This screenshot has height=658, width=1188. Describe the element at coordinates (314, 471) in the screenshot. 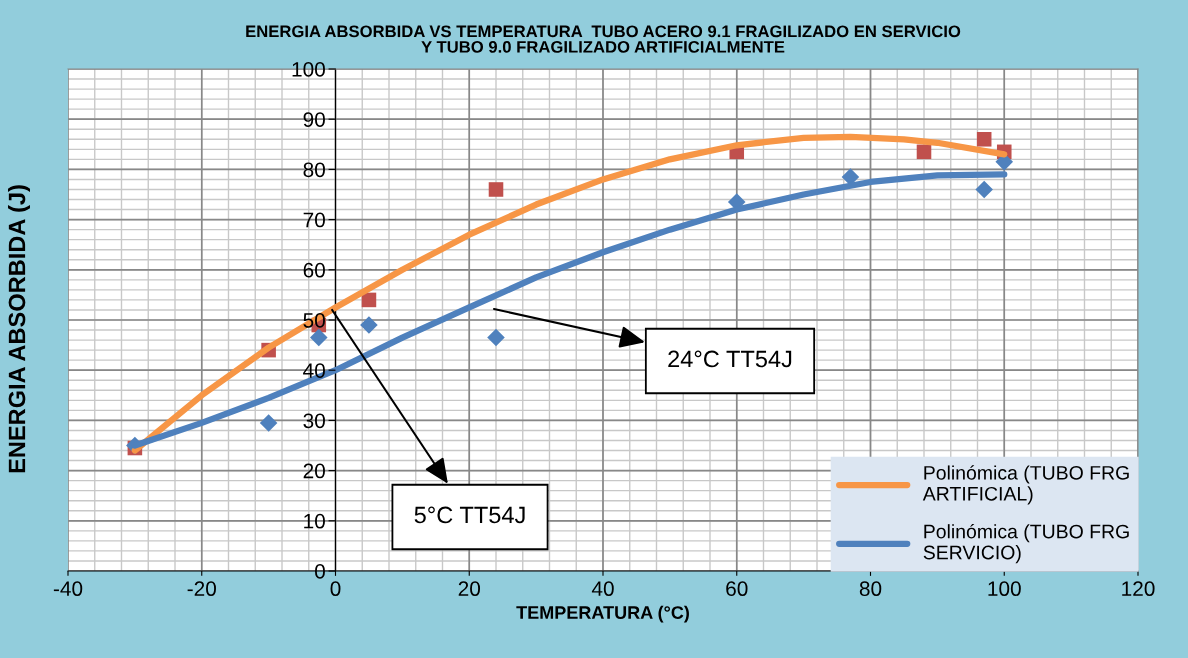

I see `y-tick-label: 20` at that location.